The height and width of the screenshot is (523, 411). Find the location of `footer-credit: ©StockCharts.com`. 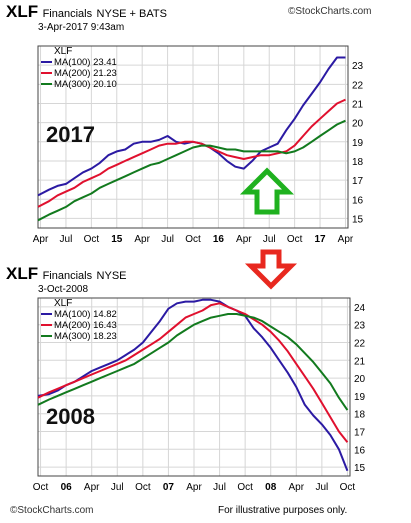

footer-credit: ©StockCharts.com is located at coordinates (52, 510).